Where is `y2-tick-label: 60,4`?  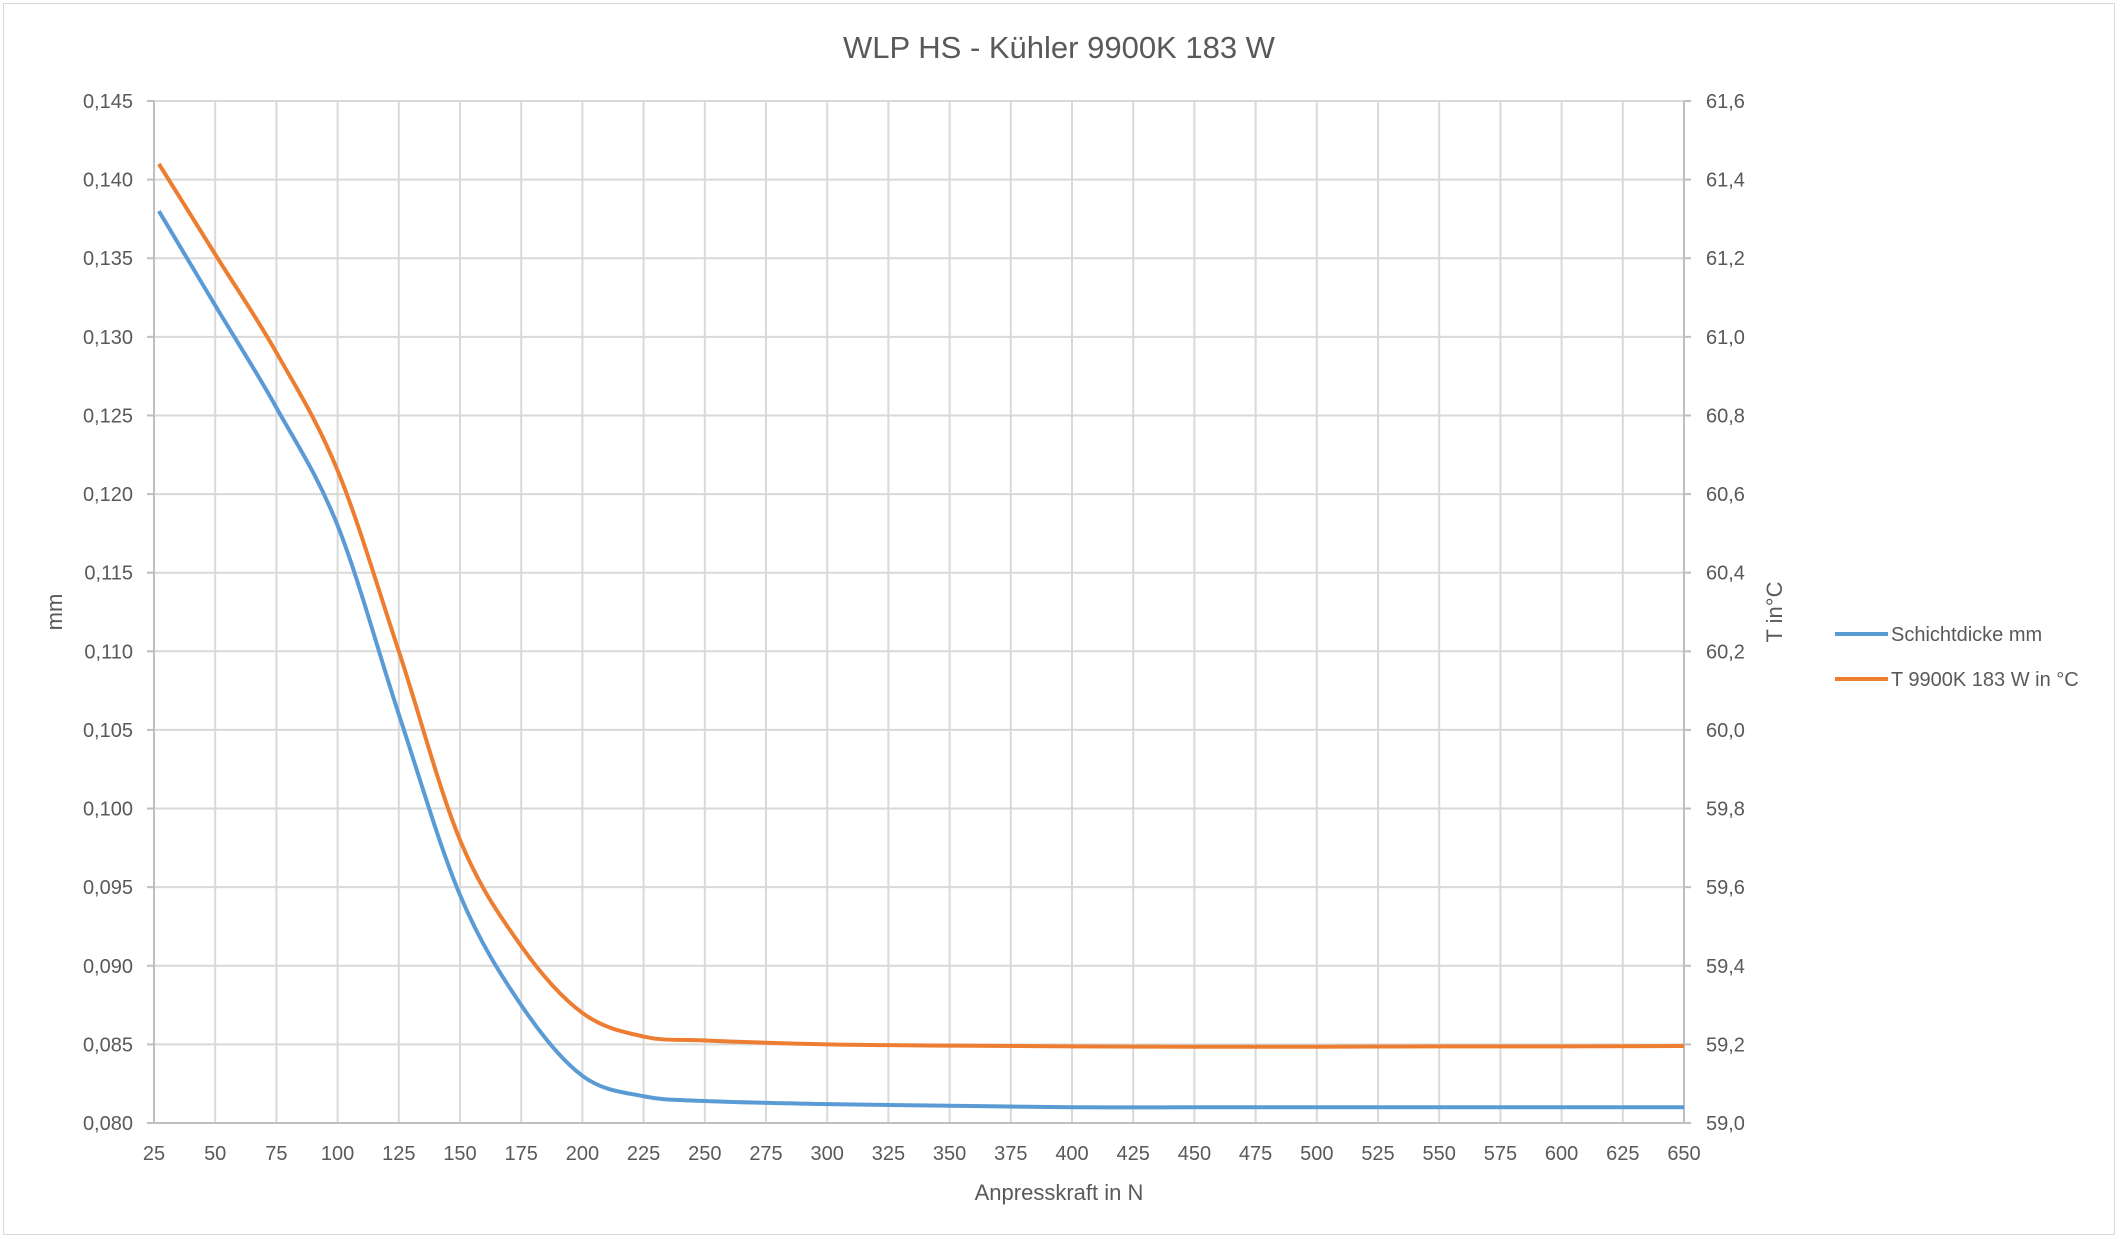
y2-tick-label: 60,4 is located at coordinates (1725, 574).